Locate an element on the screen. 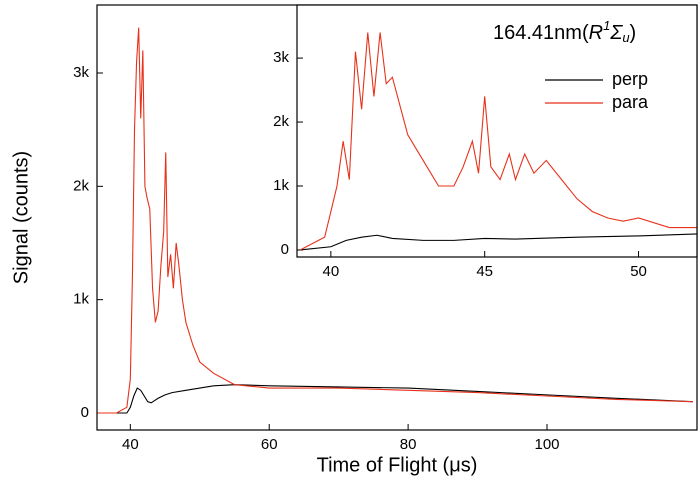 This screenshot has height=482, width=700. legend-label: para is located at coordinates (630, 102).